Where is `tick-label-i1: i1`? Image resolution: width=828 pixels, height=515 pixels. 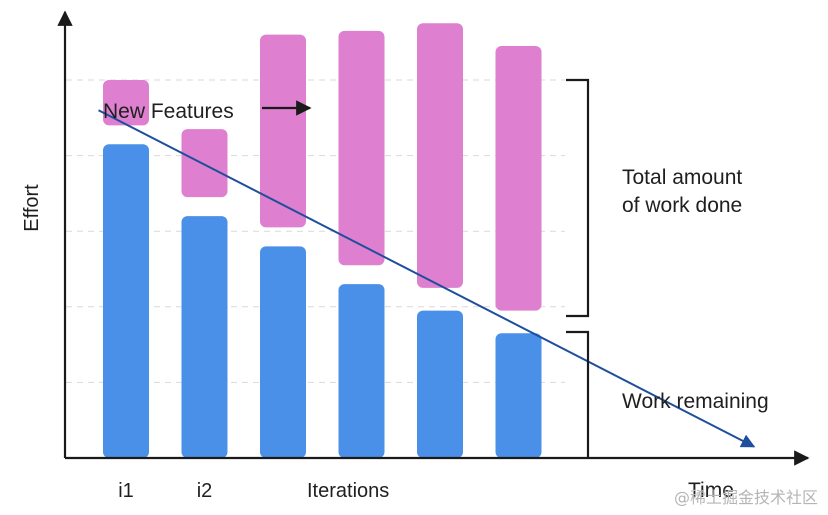
tick-label-i1: i1 is located at coordinates (126, 491).